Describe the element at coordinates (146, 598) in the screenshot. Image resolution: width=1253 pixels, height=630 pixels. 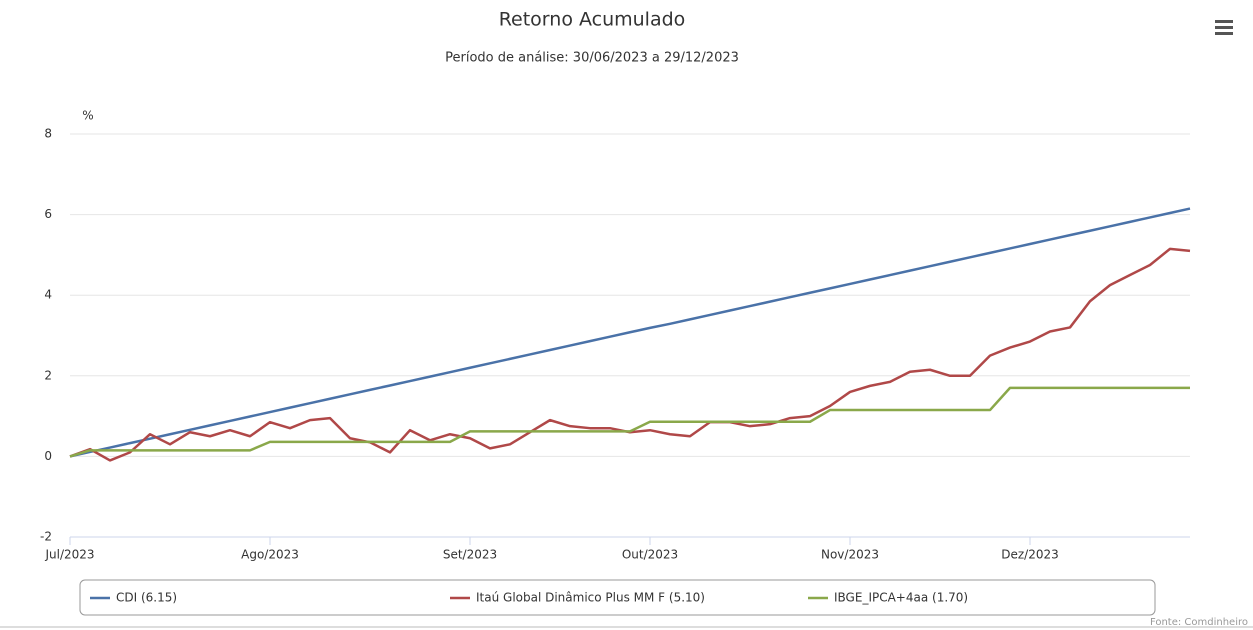
I see `legend-label: CDI (6.15)` at that location.